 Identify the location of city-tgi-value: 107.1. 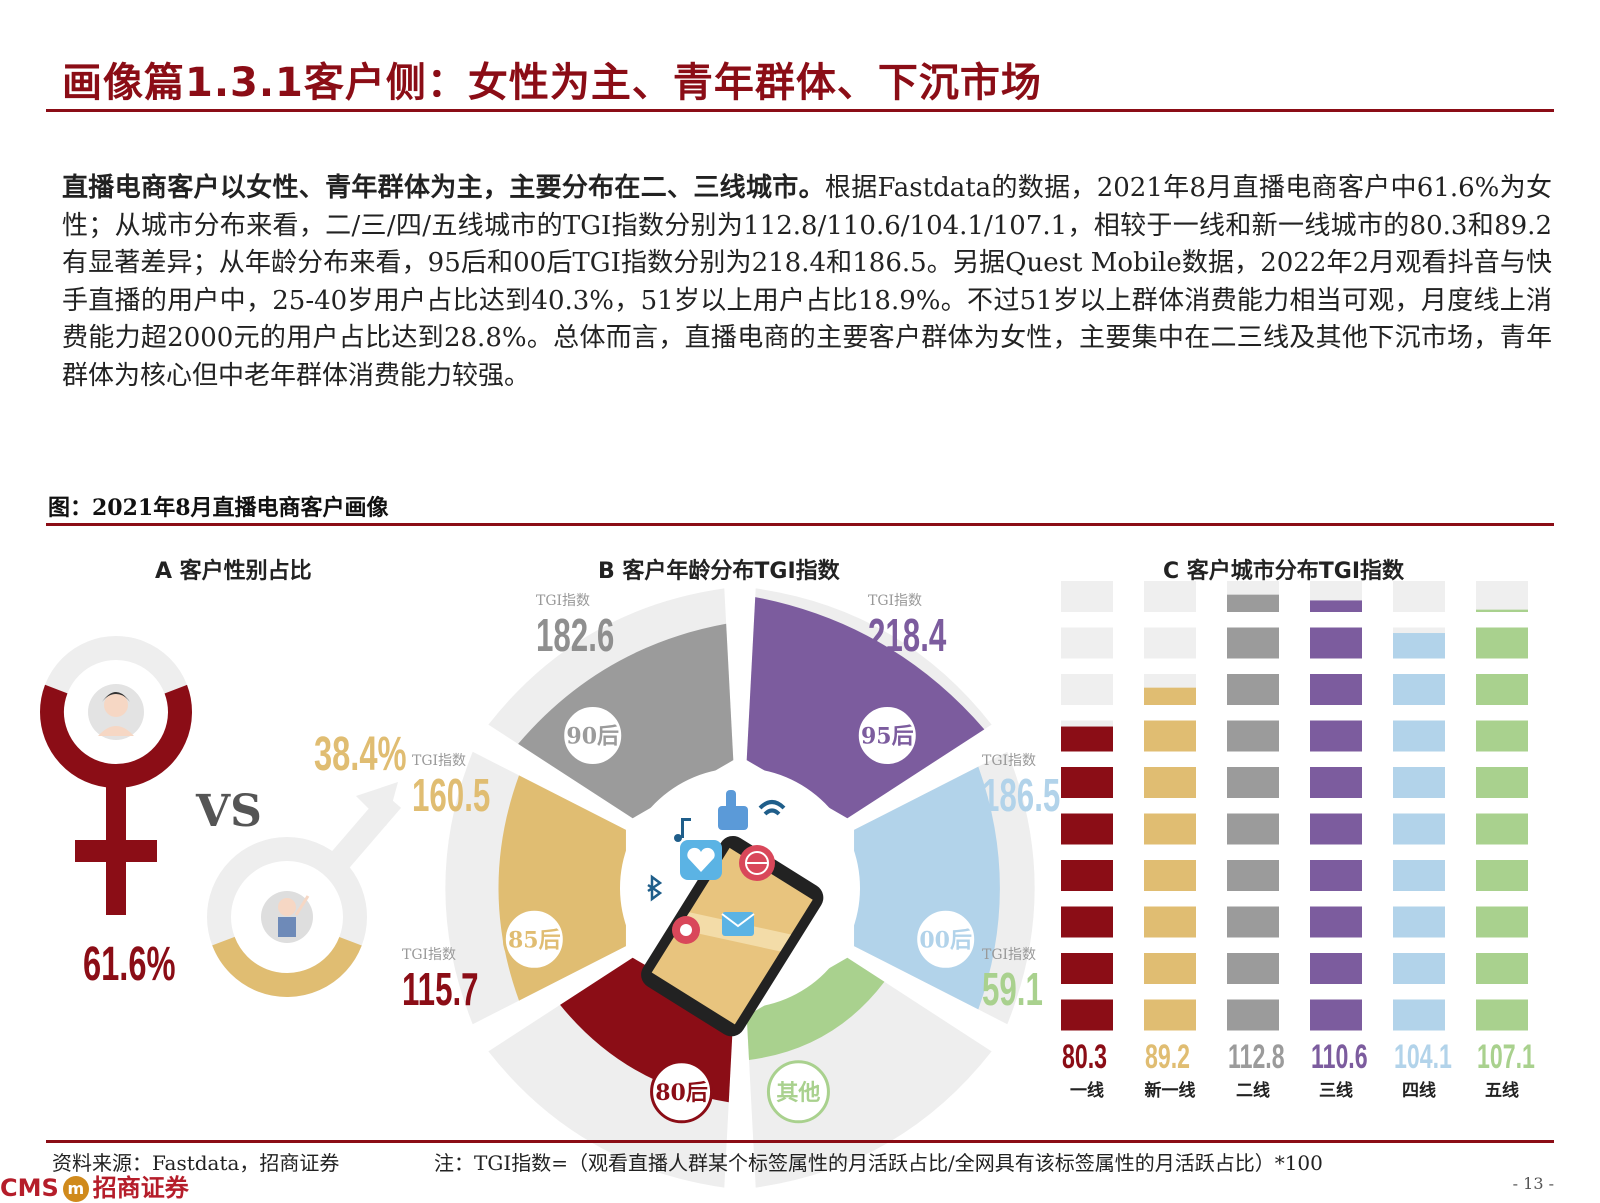
(1506, 1057).